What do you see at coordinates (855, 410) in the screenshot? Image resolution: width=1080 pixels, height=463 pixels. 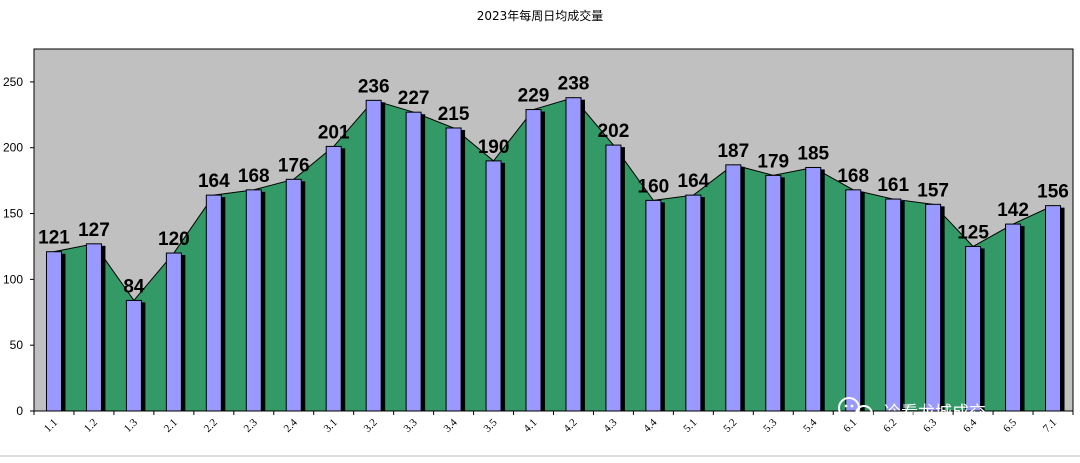 I see `wechat-icon` at bounding box center [855, 410].